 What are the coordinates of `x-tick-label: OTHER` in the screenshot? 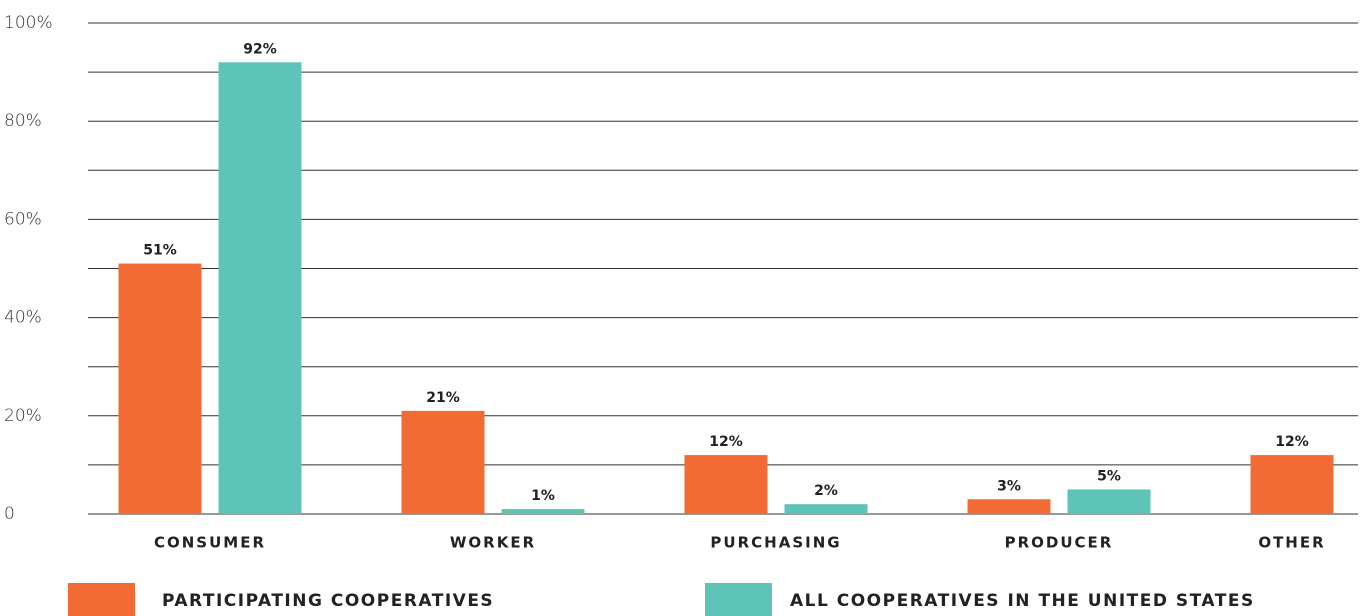 It's located at (1291, 543).